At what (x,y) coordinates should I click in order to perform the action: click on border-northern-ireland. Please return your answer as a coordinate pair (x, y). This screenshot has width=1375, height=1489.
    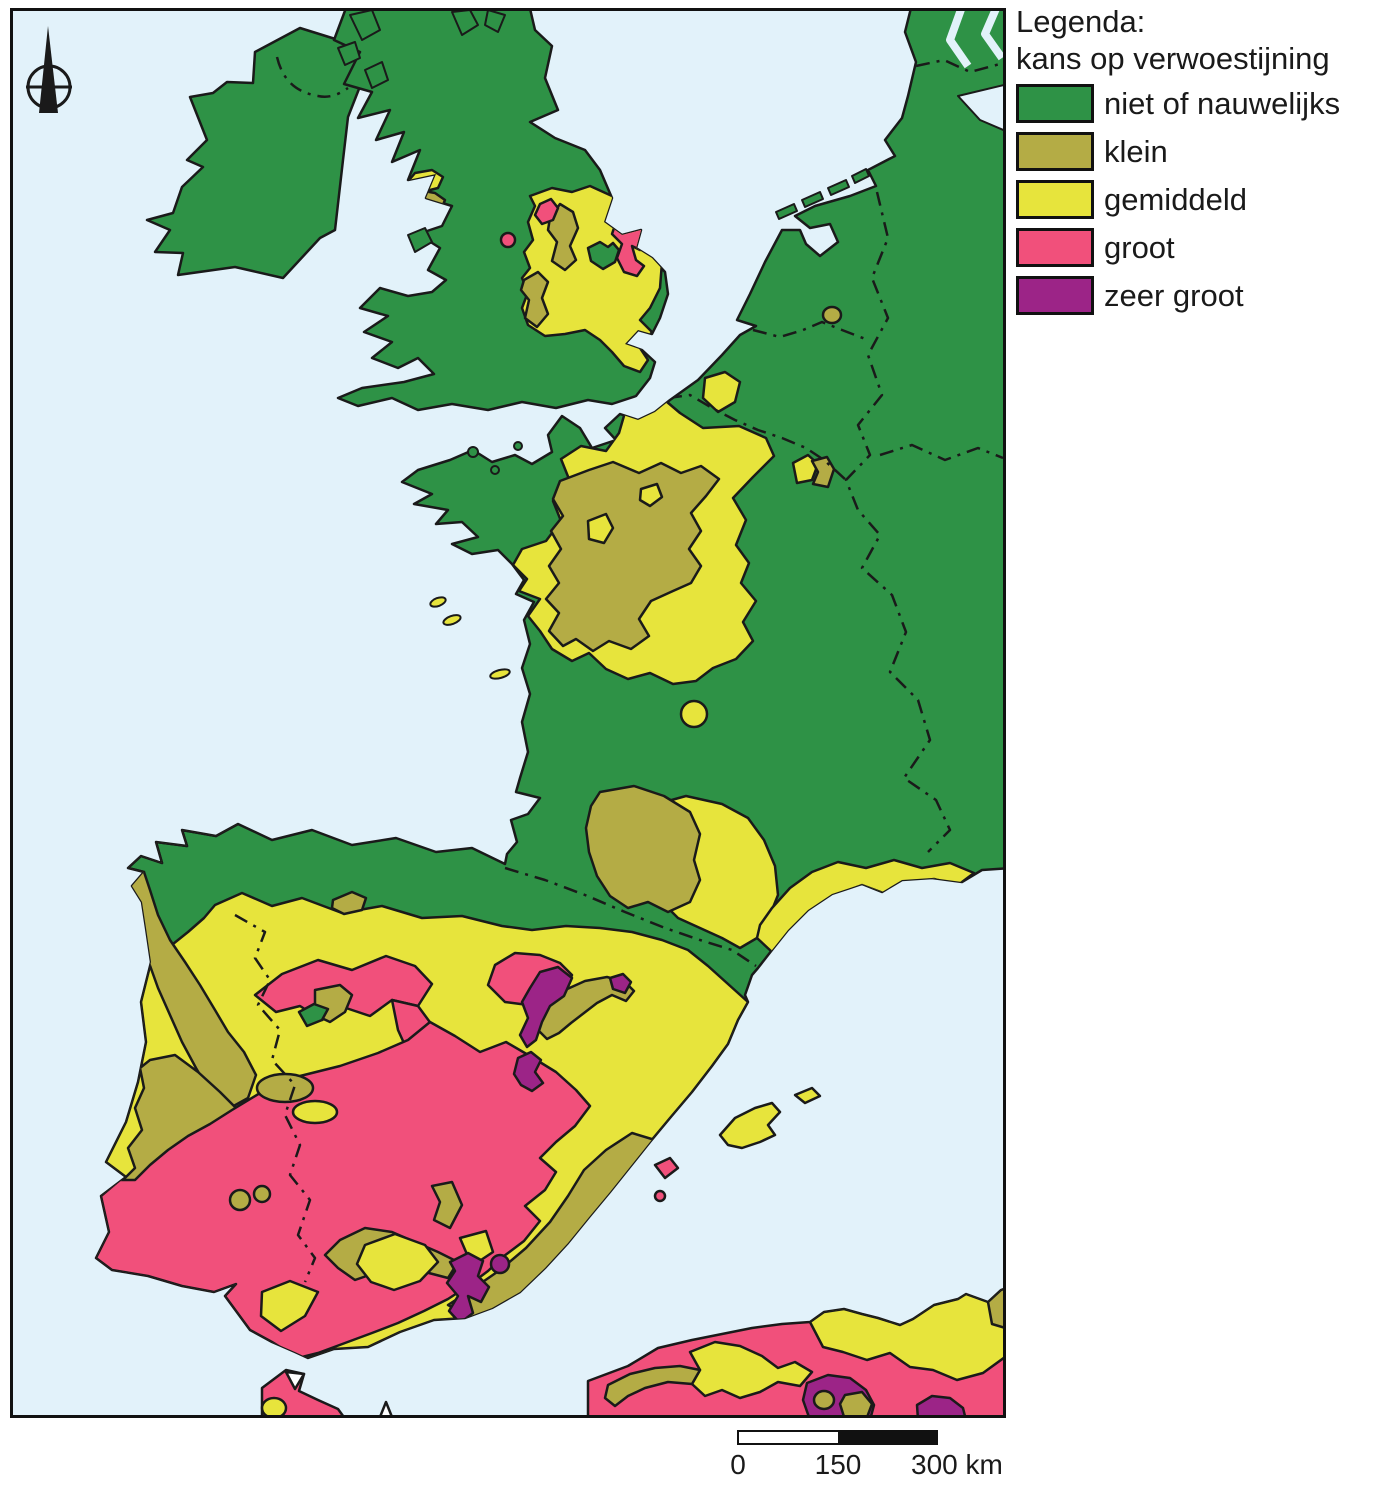
    Looking at the image, I should click on (312, 77).